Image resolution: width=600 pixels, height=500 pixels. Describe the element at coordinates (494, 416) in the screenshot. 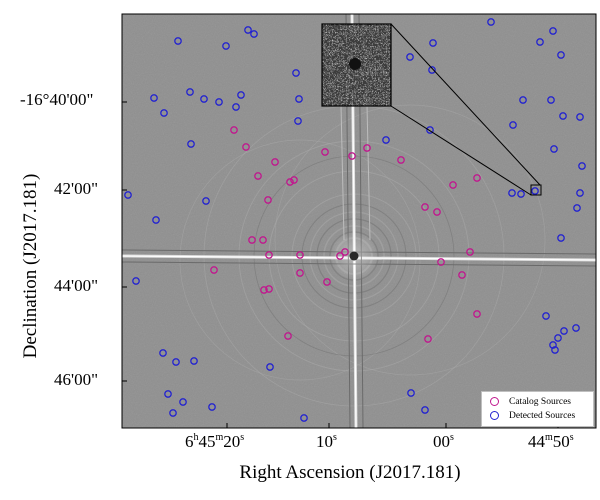

I see `detected-marker-icon` at that location.